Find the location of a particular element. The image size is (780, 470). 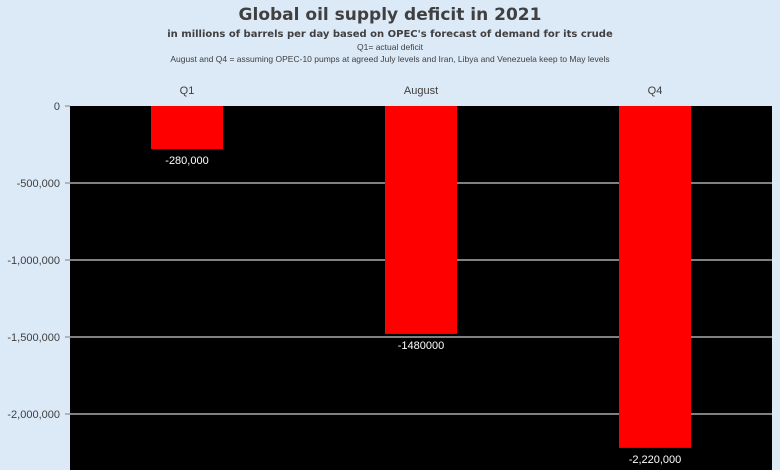

chart-title: Global oil supply deficit in 2021 is located at coordinates (390, 15).